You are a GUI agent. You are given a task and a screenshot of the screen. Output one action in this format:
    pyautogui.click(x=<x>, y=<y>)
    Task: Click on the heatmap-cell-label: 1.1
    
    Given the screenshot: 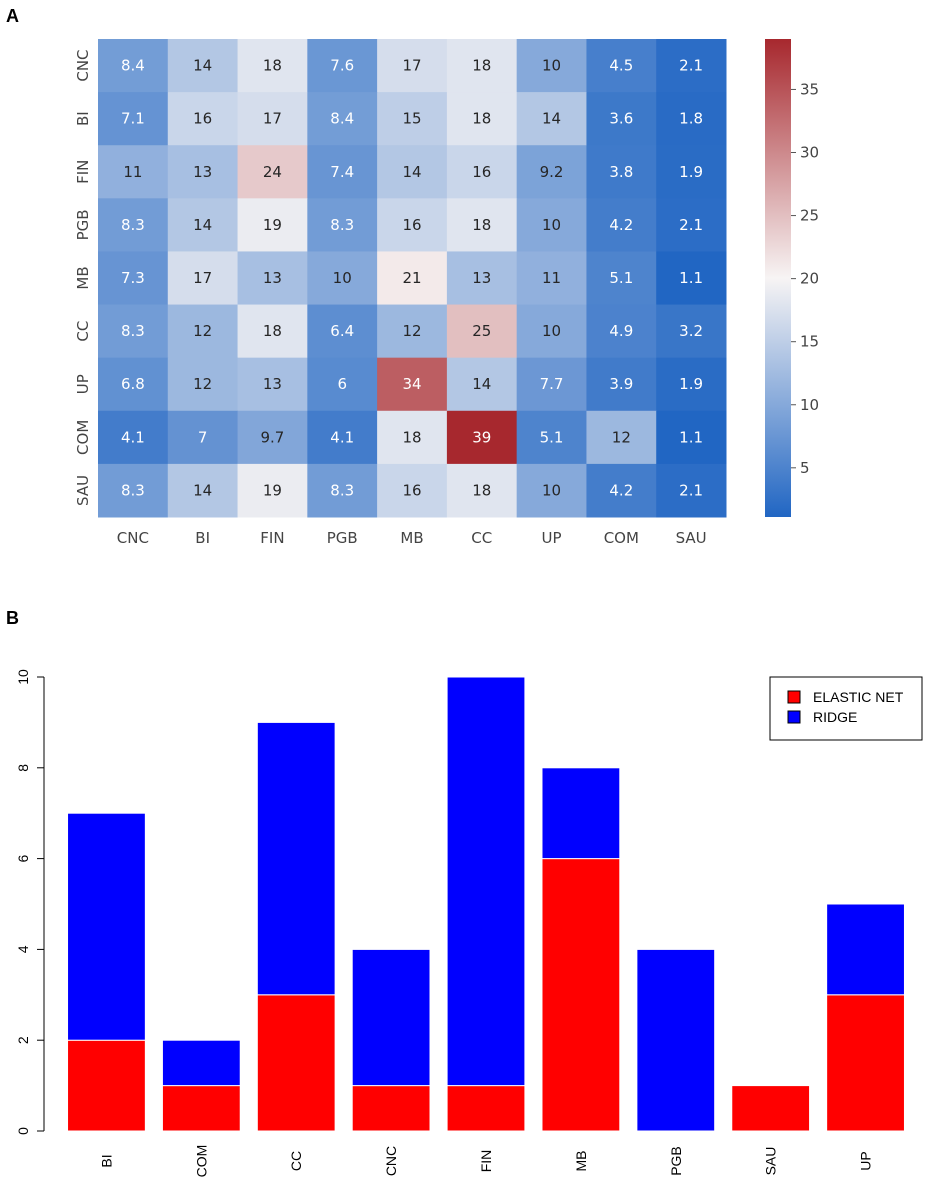 What is the action you would take?
    pyautogui.click(x=691, y=278)
    